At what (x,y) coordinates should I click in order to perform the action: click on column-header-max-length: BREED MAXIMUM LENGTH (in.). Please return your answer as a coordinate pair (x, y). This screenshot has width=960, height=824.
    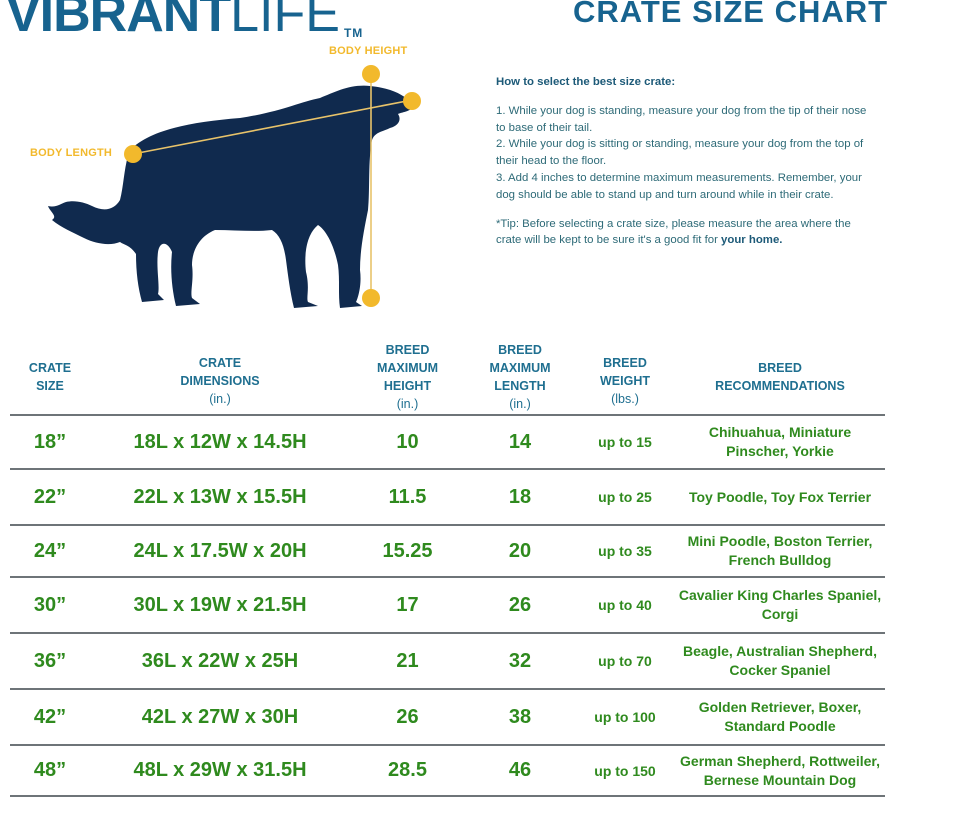
    Looking at the image, I should click on (520, 378).